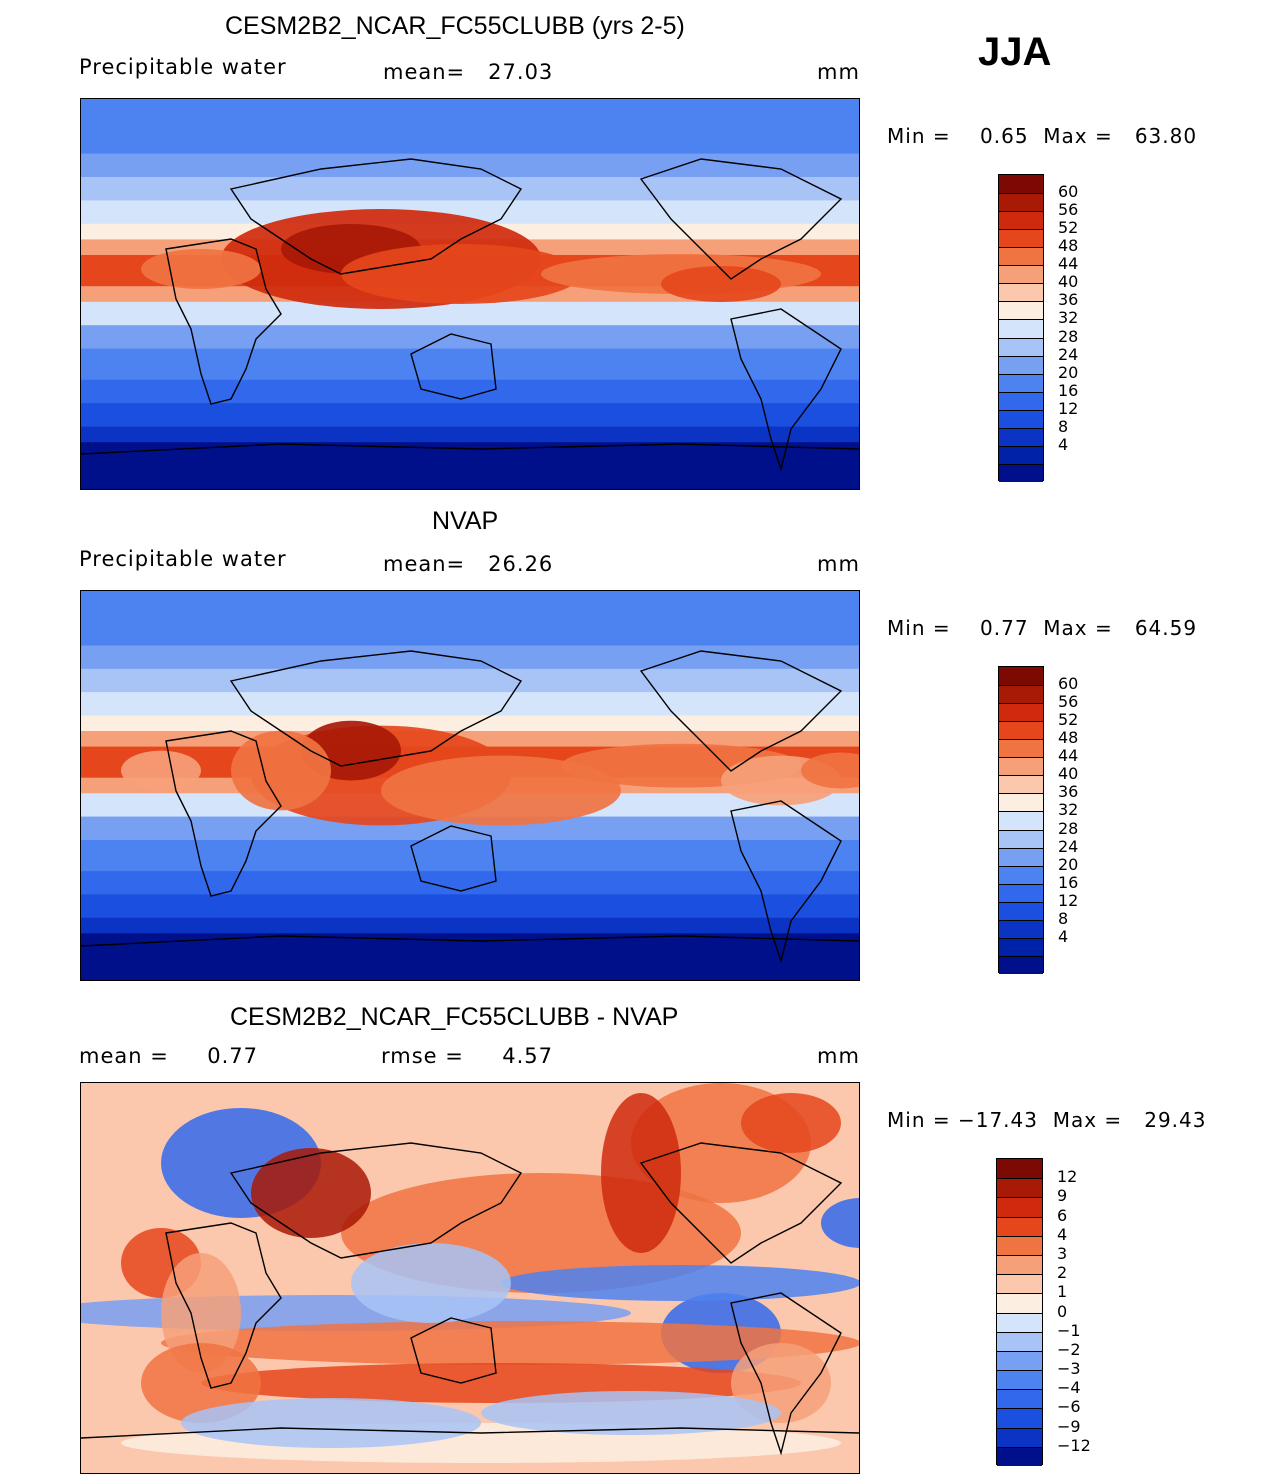  What do you see at coordinates (1068, 702) in the screenshot?
I see `colorbar-tick-label: 56` at bounding box center [1068, 702].